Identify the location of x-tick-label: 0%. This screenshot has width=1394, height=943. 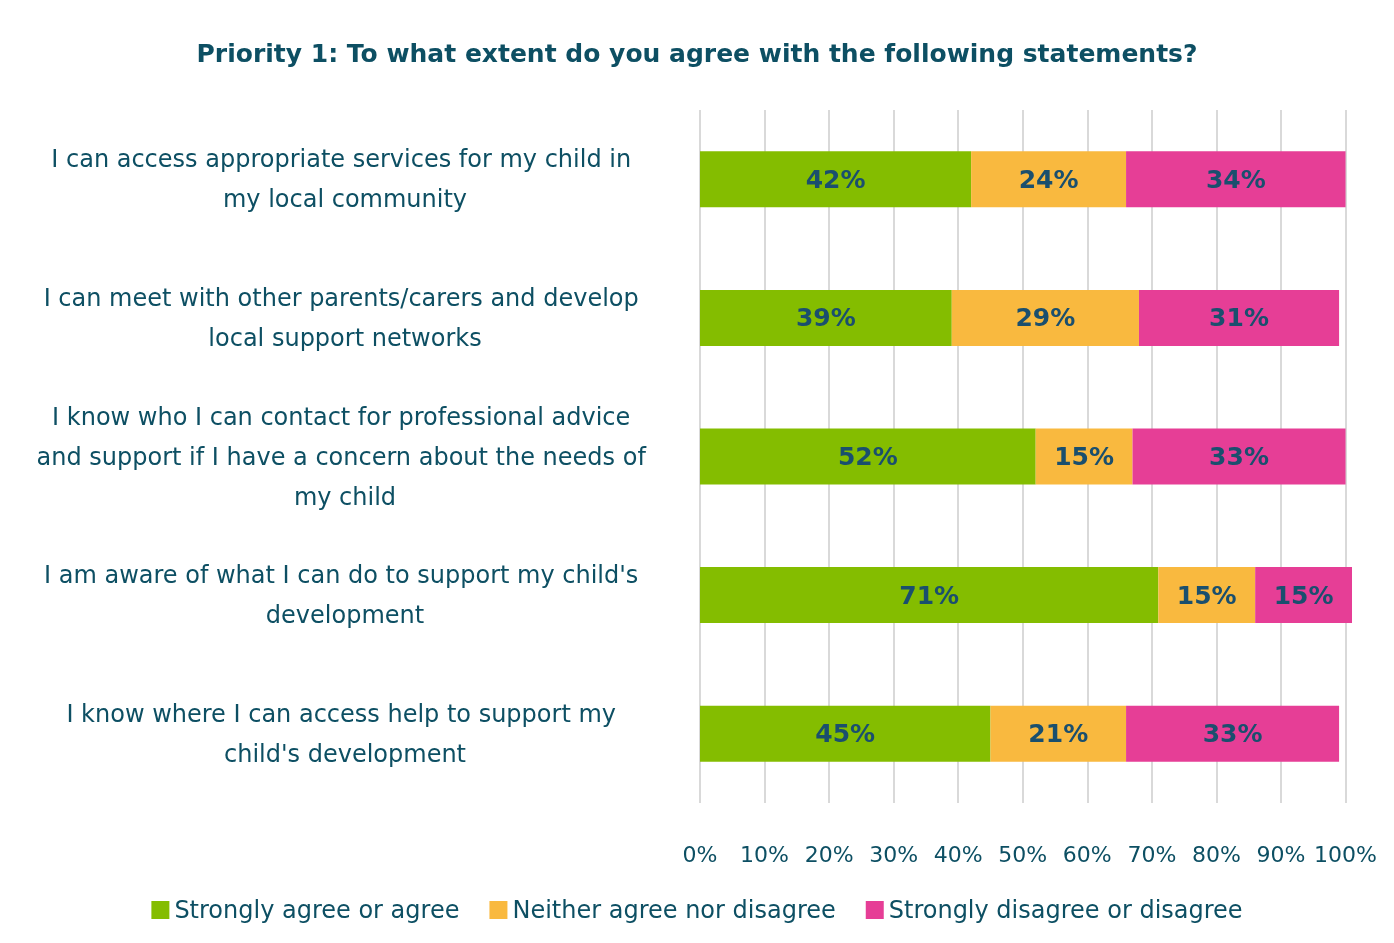
(700, 854).